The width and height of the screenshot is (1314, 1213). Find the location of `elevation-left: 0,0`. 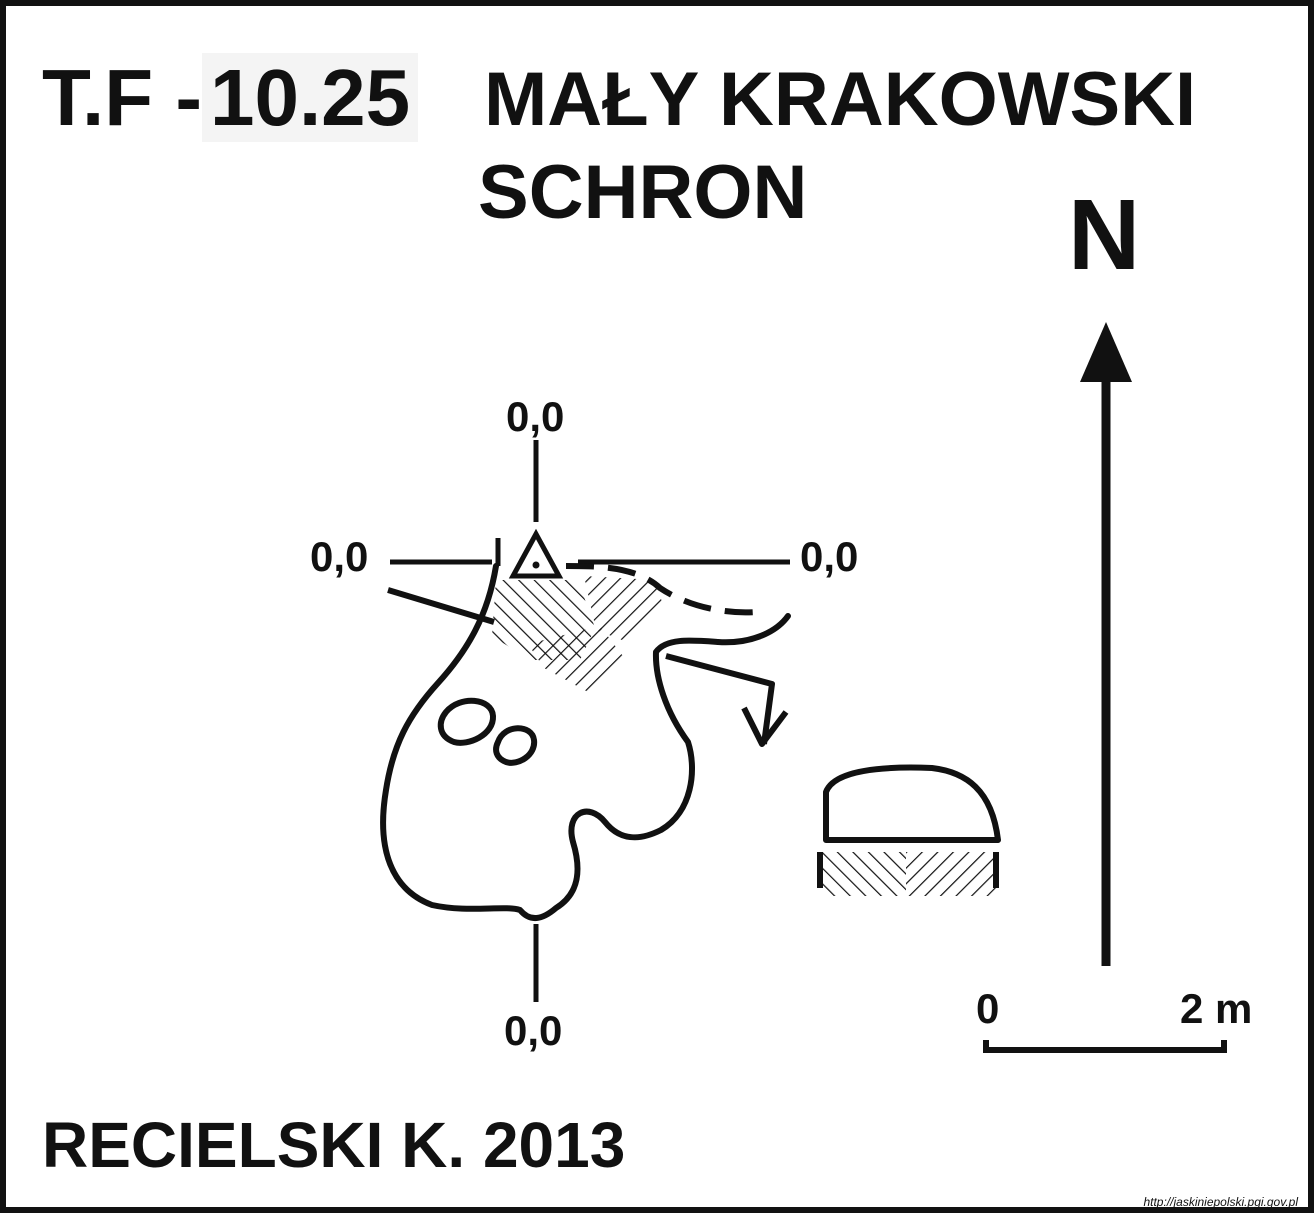

elevation-left: 0,0 is located at coordinates (339, 556).